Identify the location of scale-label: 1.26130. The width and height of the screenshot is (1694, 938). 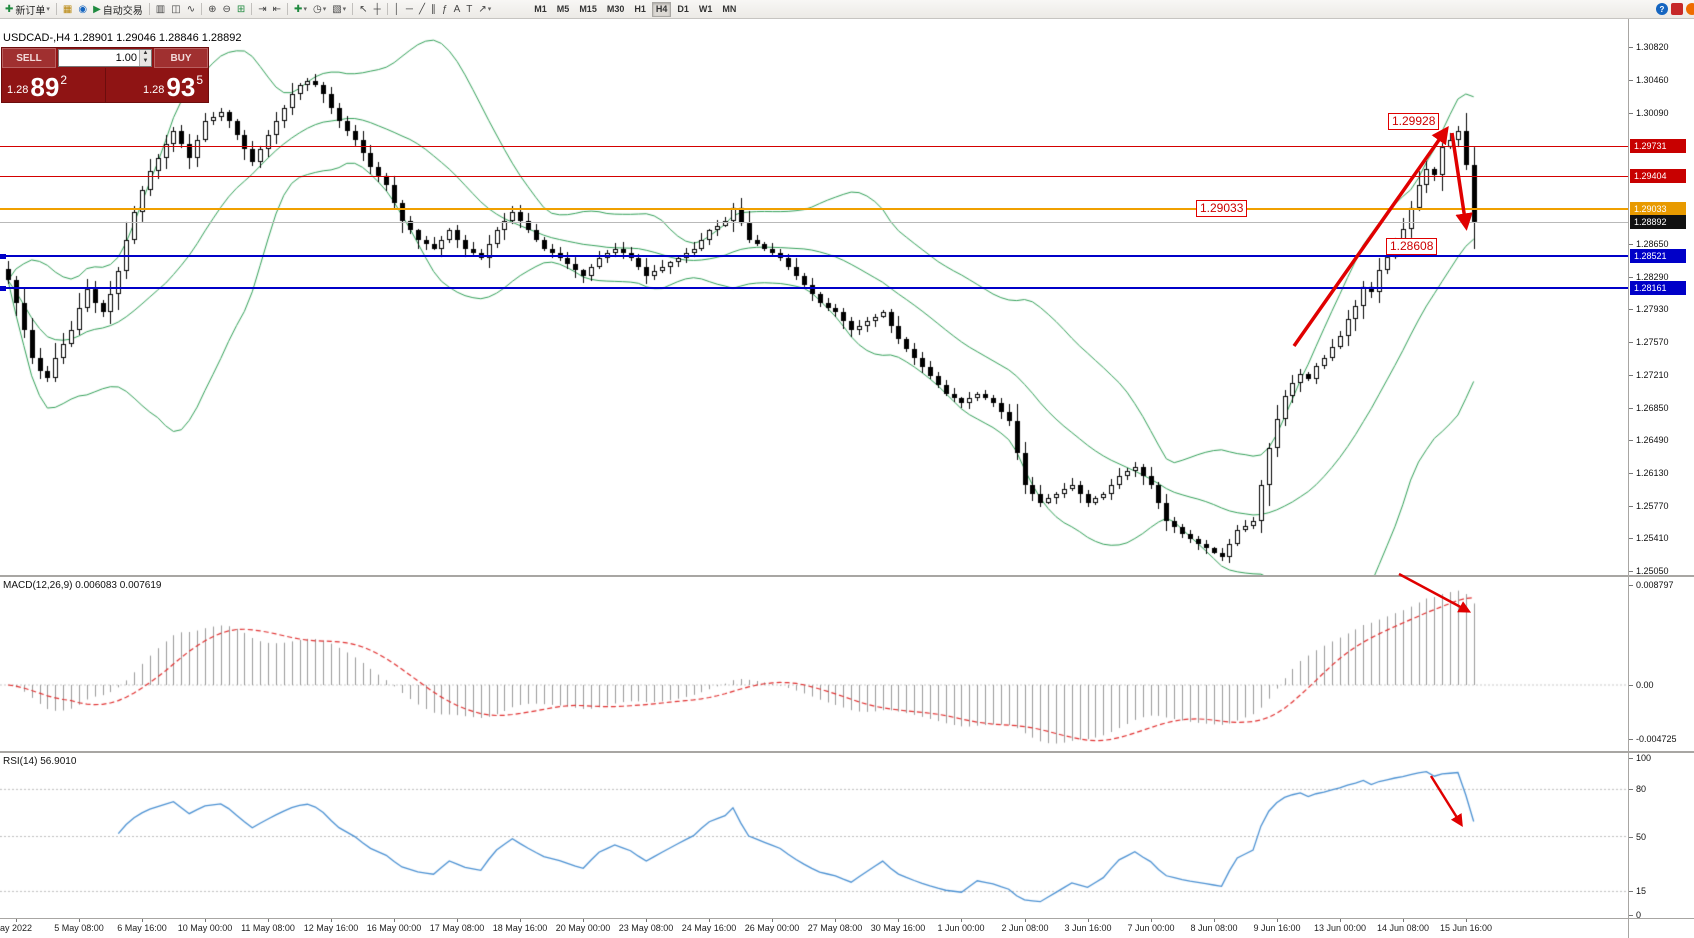
(1652, 473).